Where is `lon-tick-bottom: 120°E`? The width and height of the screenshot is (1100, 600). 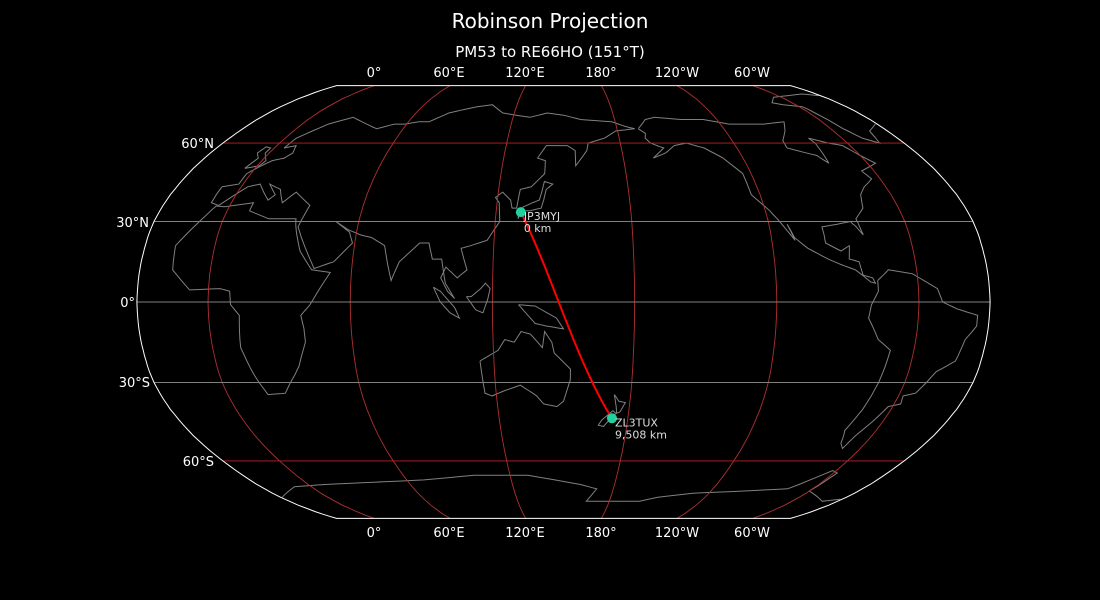 lon-tick-bottom: 120°E is located at coordinates (525, 533).